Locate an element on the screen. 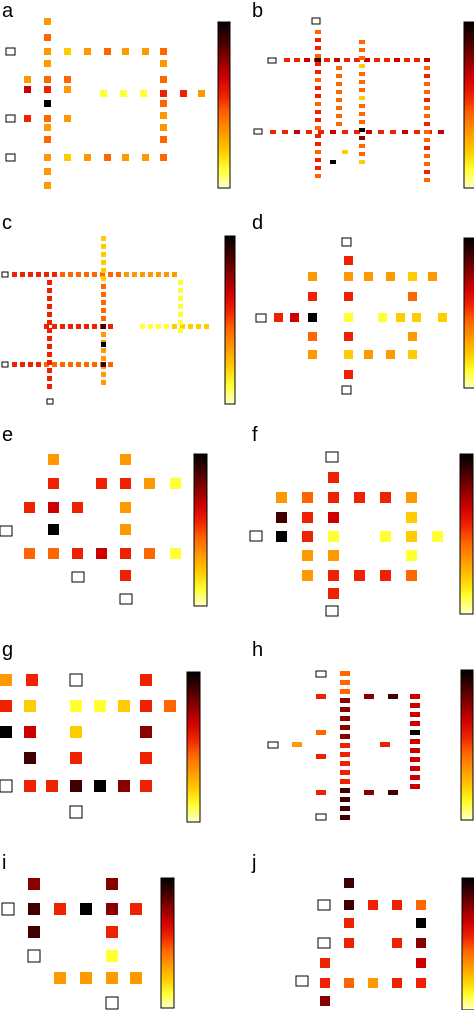 The width and height of the screenshot is (474, 1010). colorbar-h is located at coordinates (467, 745).